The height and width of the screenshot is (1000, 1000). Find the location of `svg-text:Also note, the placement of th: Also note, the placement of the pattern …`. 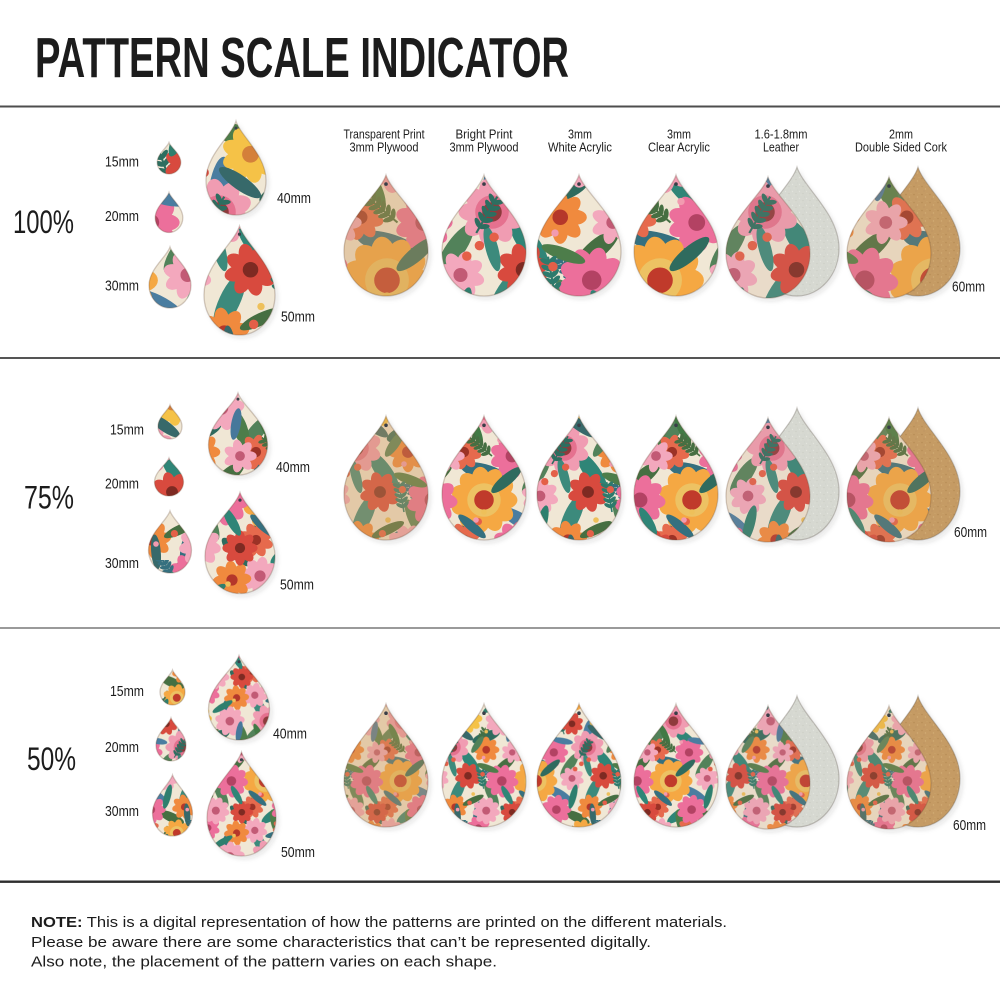

svg-text:Also note, the placement of th: Also note, the placement of the pattern … is located at coordinates (264, 962).